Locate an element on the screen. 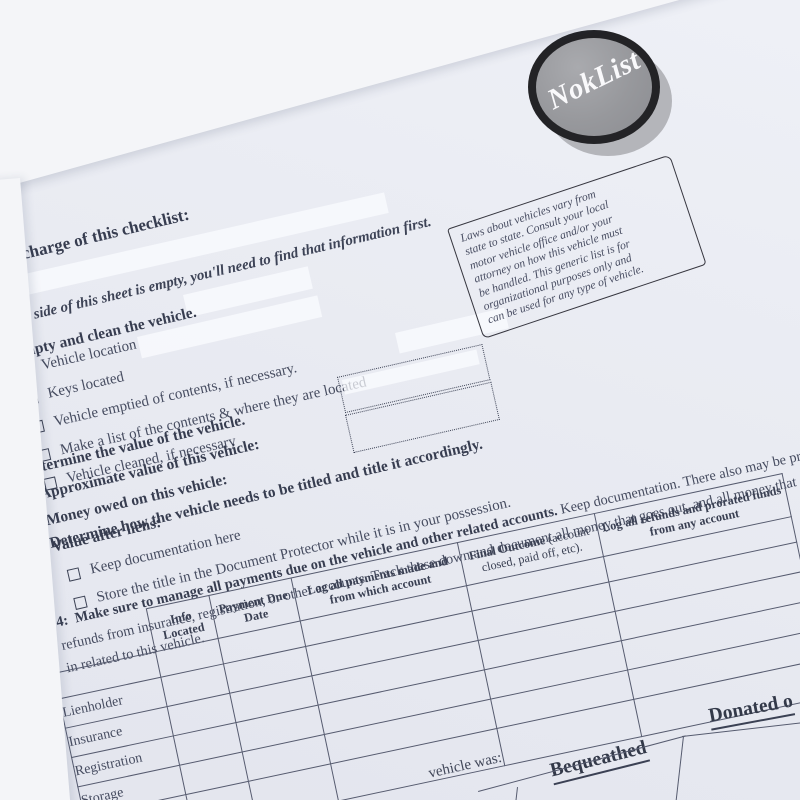 The width and height of the screenshot is (800, 800). checkbox-icon is located at coordinates (74, 574).